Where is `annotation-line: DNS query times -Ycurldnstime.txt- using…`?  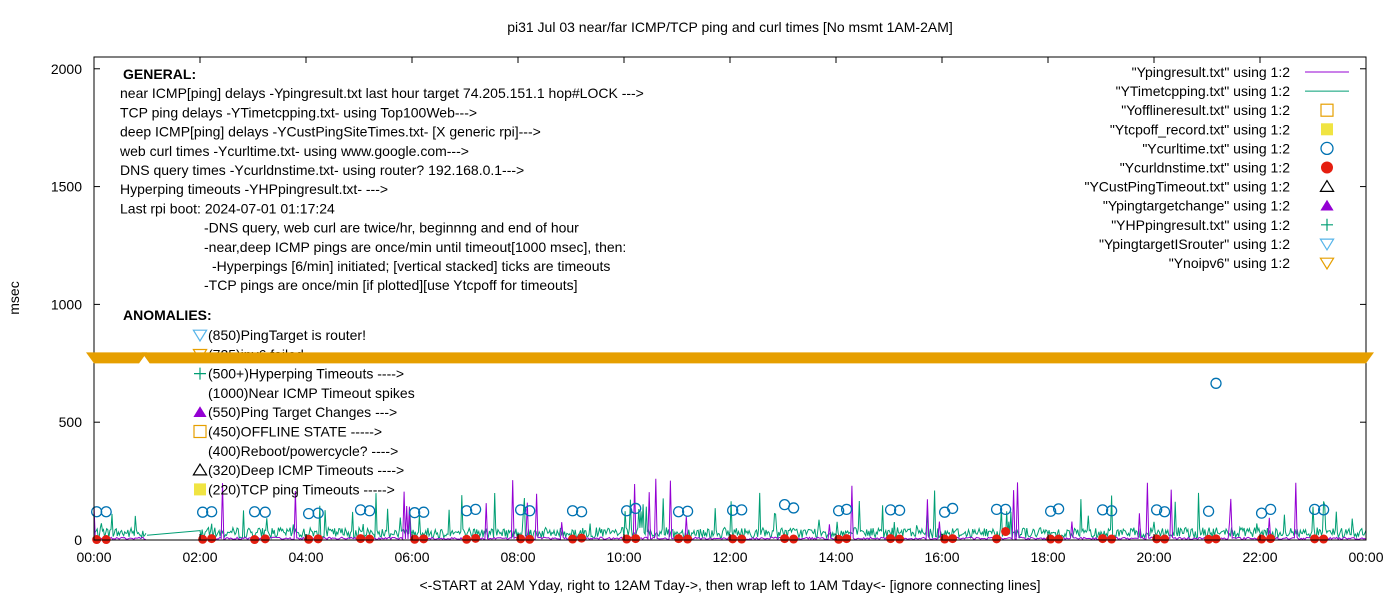 annotation-line: DNS query times -Ycurldnstime.txt- using… is located at coordinates (322, 170).